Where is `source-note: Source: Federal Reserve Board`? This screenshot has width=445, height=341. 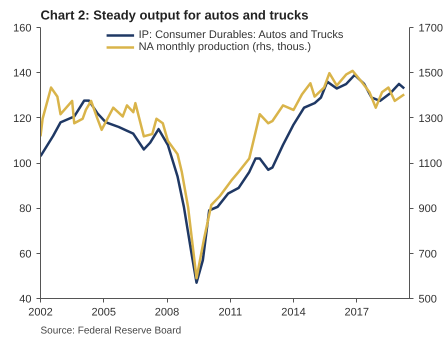 source-note: Source: Federal Reserve Board is located at coordinates (111, 331).